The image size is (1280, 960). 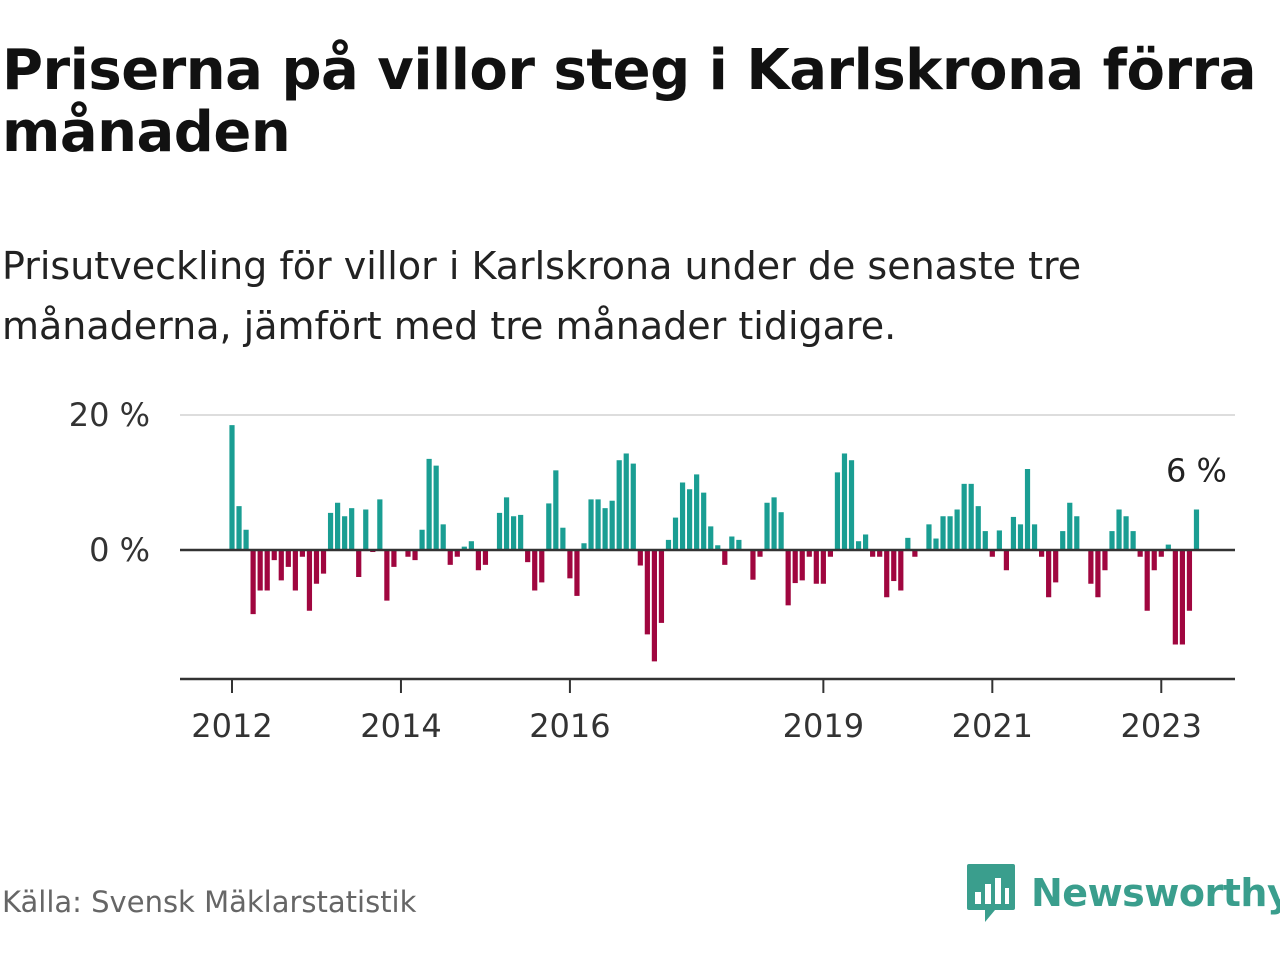 I want to click on x-tick-label: 2014, so click(x=400, y=726).